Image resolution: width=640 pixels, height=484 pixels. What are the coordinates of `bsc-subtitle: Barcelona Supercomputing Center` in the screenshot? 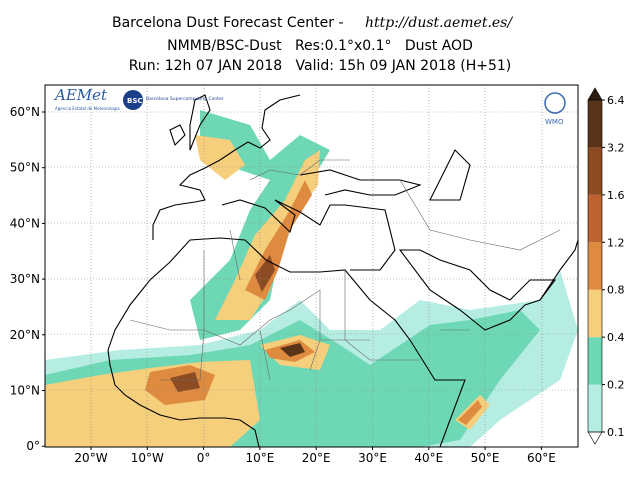 It's located at (185, 99).